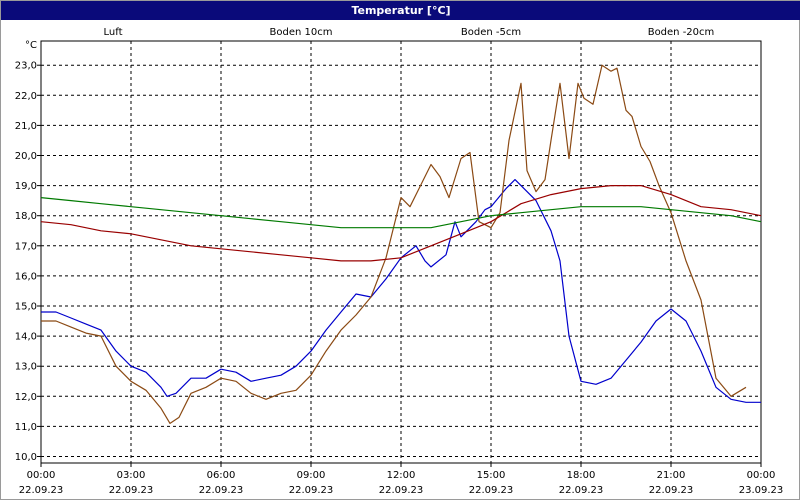 The image size is (800, 501). I want to click on x-tick-time-label: 15:00, so click(491, 475).